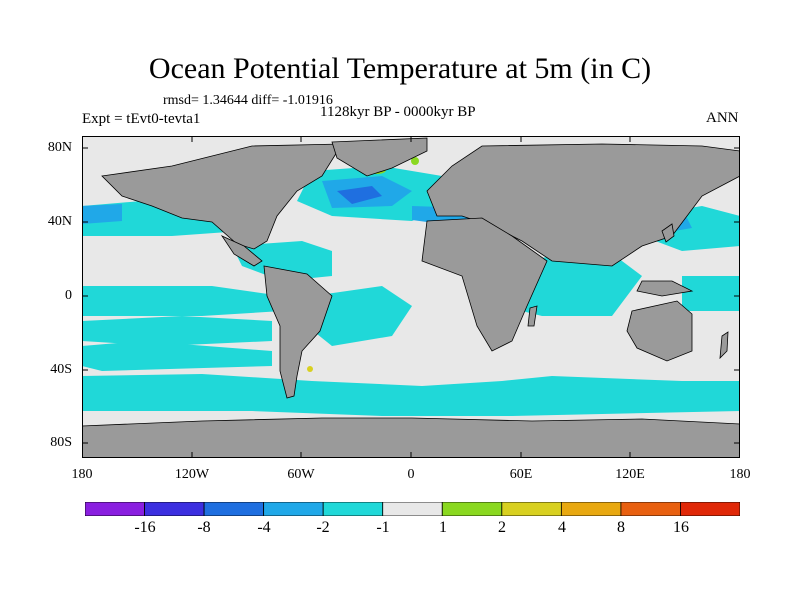 Image resolution: width=800 pixels, height=600 pixels. What do you see at coordinates (248, 100) in the screenshot?
I see `stats-label: rmsd= 1.34644 diff= -1.01916` at bounding box center [248, 100].